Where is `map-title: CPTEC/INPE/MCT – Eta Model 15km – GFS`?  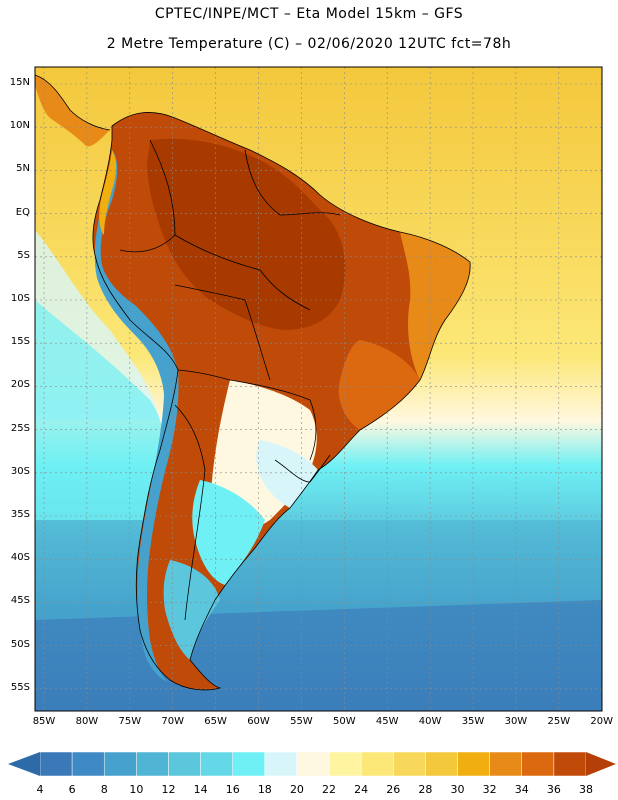
map-title: CPTEC/INPE/MCT – Eta Model 15km – GFS is located at coordinates (309, 14).